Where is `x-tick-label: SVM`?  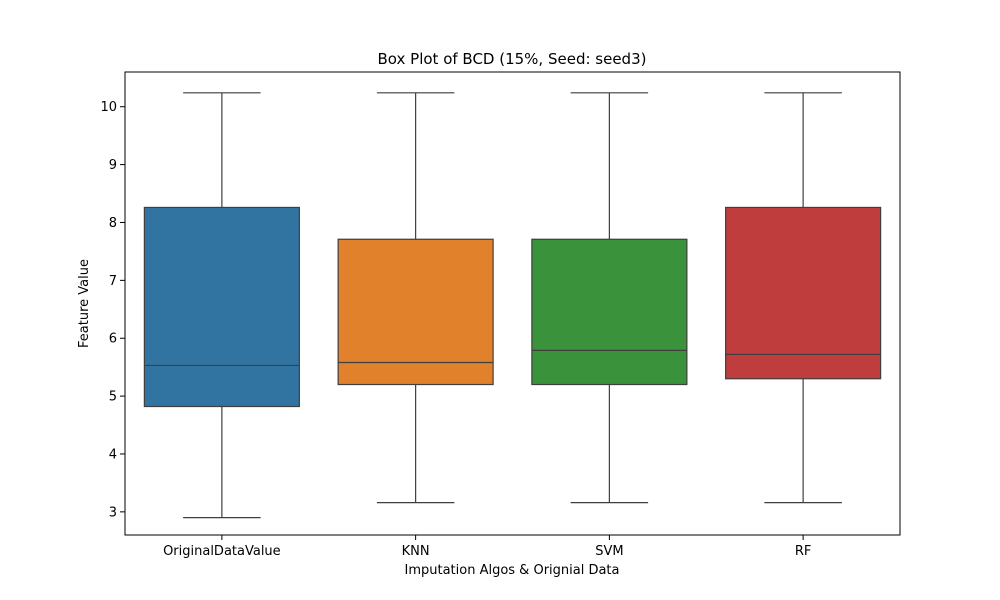
x-tick-label: SVM is located at coordinates (609, 551).